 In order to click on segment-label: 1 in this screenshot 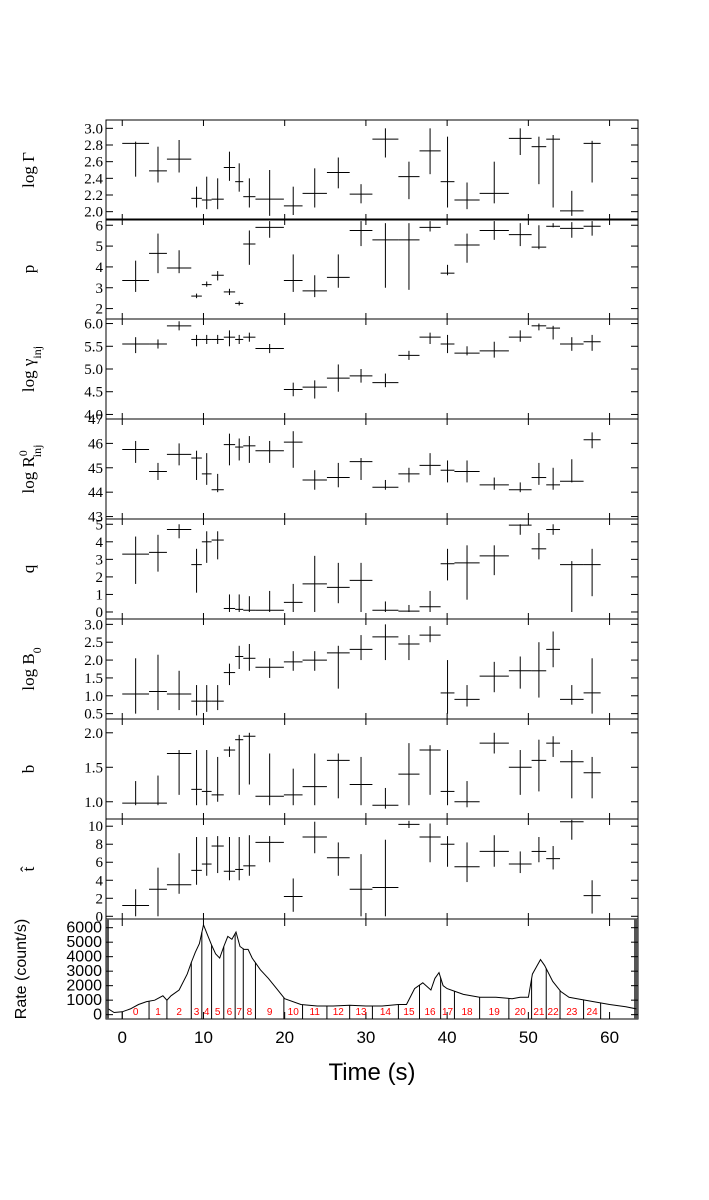, I will do `click(158, 1012)`.